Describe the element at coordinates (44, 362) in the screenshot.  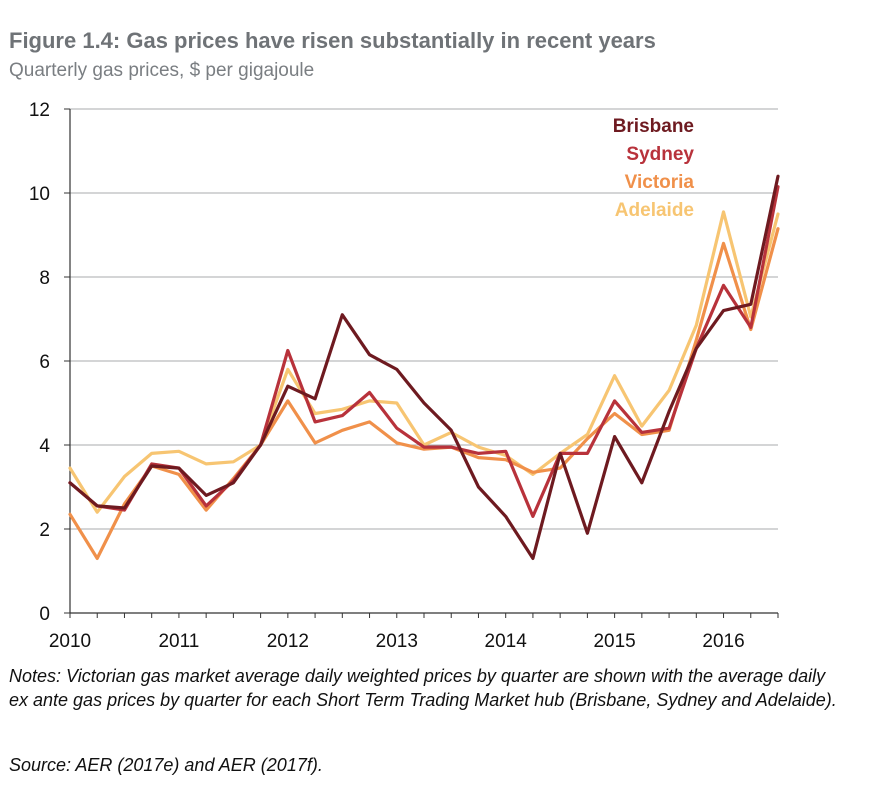
I see `y-tick-label: 6` at that location.